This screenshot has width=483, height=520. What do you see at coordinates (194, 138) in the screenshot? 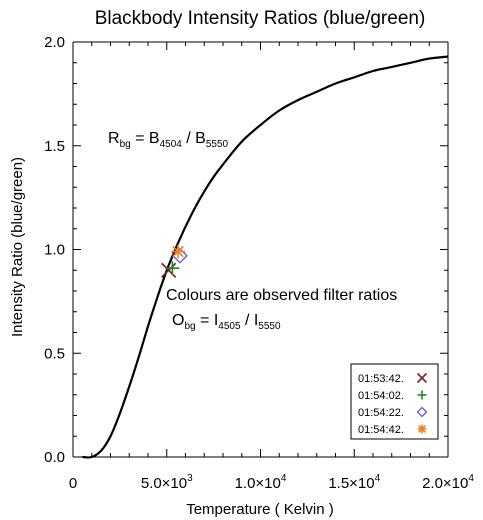
I see `rbg-div: / B` at bounding box center [194, 138].